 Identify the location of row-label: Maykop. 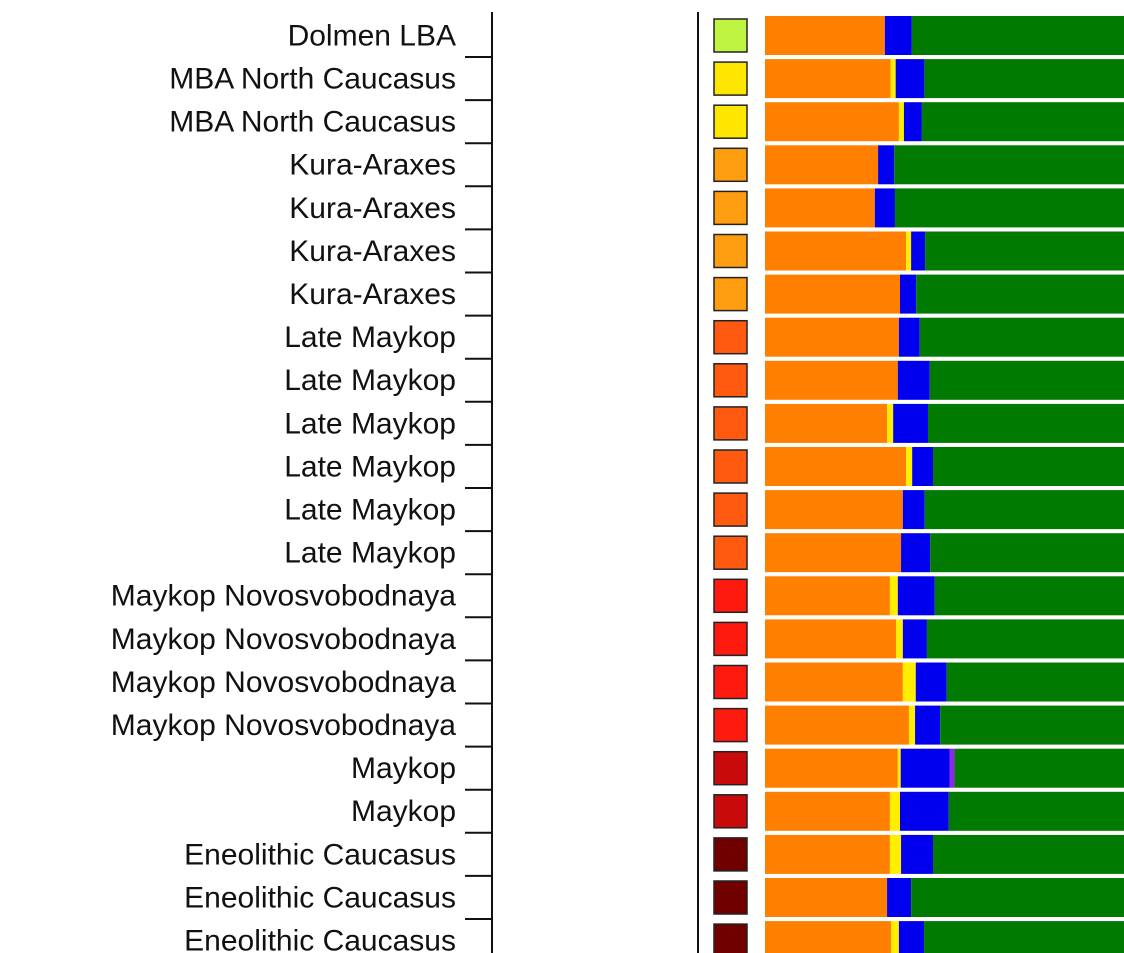
(403, 811).